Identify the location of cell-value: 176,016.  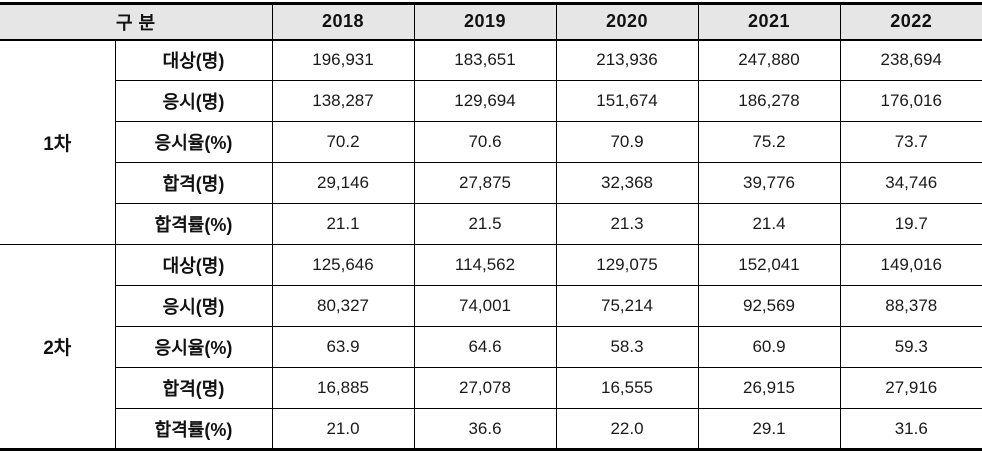
(910, 101).